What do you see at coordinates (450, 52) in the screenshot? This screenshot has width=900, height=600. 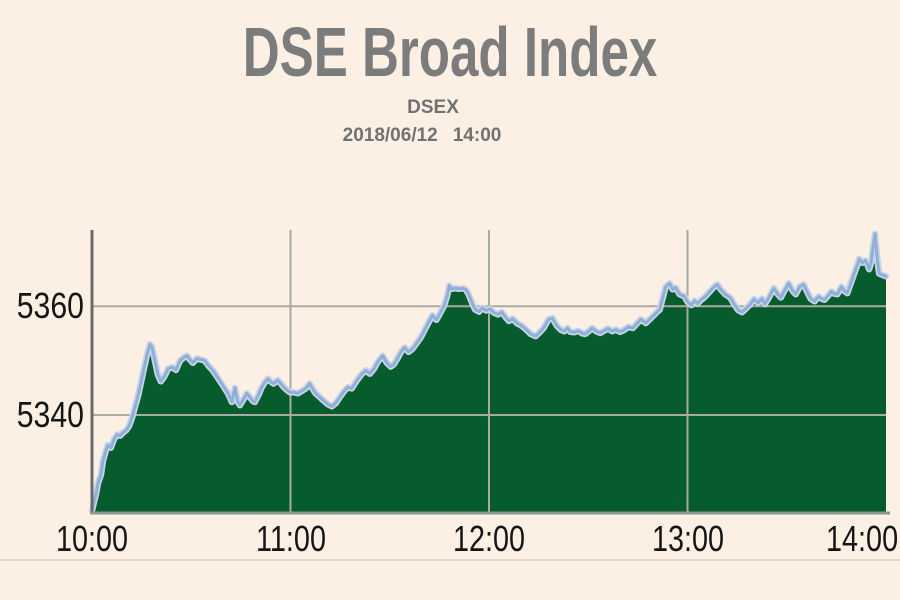 I see `chart-title: DSE Broad Index` at bounding box center [450, 52].